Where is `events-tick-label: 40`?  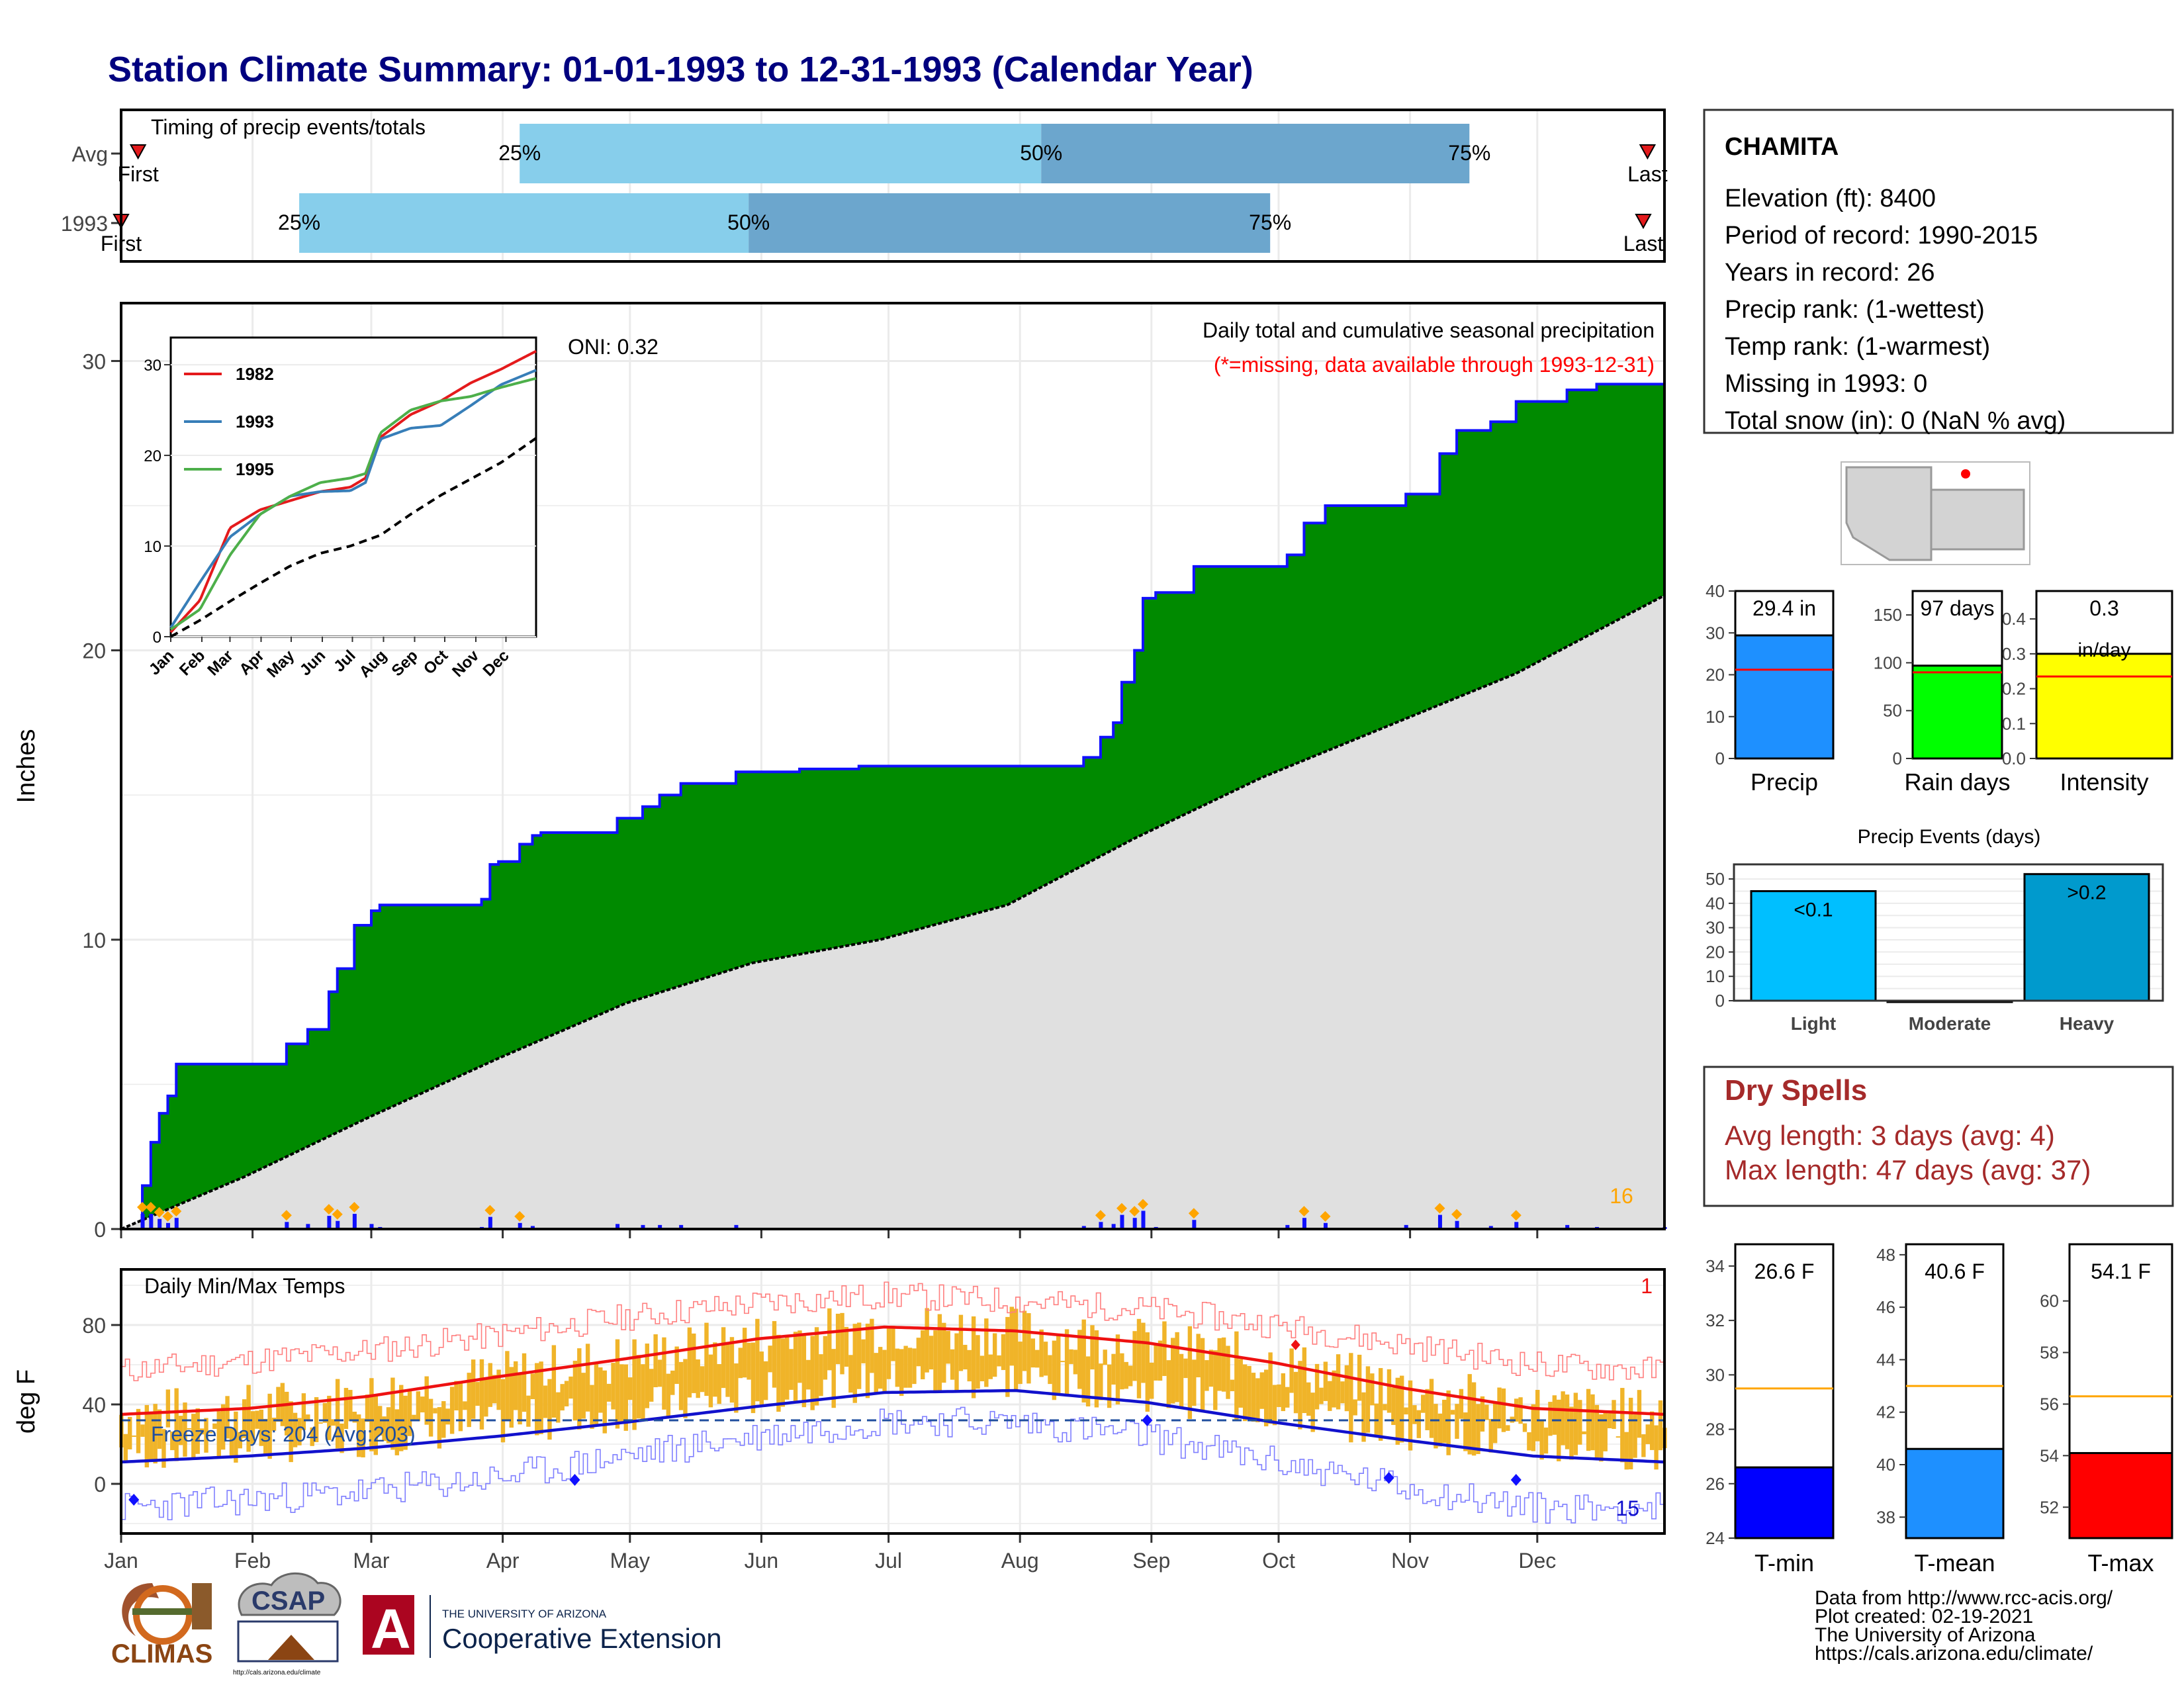 events-tick-label: 40 is located at coordinates (1715, 903).